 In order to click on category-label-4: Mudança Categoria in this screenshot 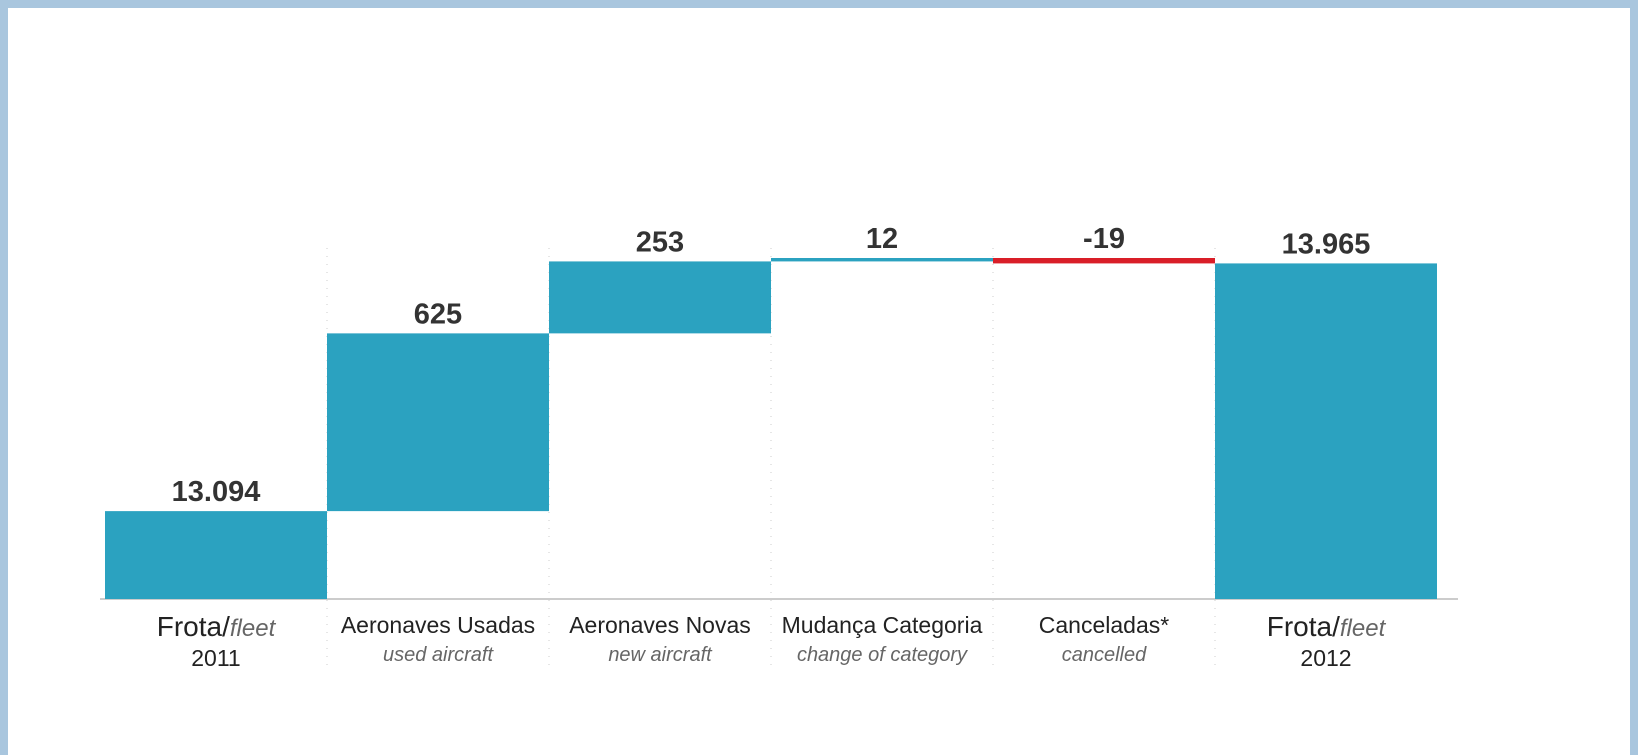, I will do `click(882, 625)`.